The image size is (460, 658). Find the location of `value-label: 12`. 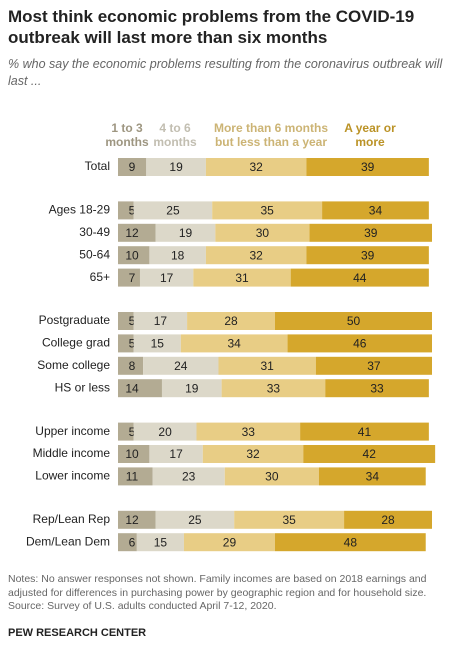

value-label: 12 is located at coordinates (132, 520).